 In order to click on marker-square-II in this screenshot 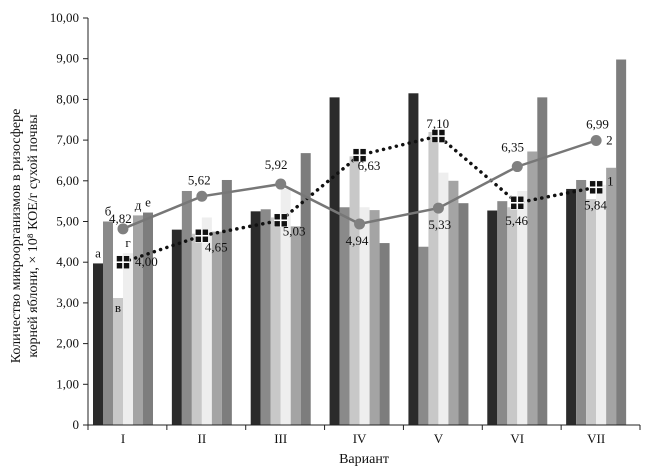, I will do `click(202, 235)`.